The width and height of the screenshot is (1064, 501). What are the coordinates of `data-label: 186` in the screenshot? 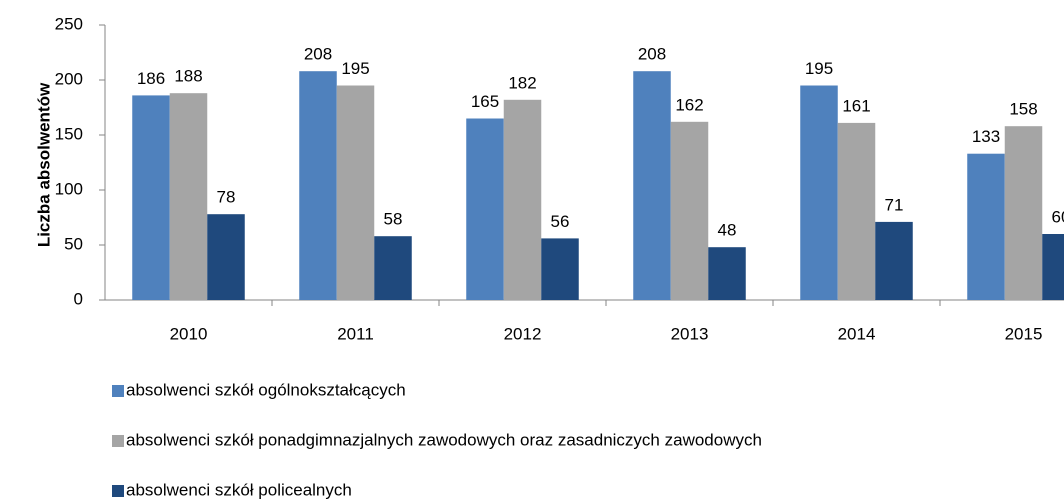 It's located at (151, 78).